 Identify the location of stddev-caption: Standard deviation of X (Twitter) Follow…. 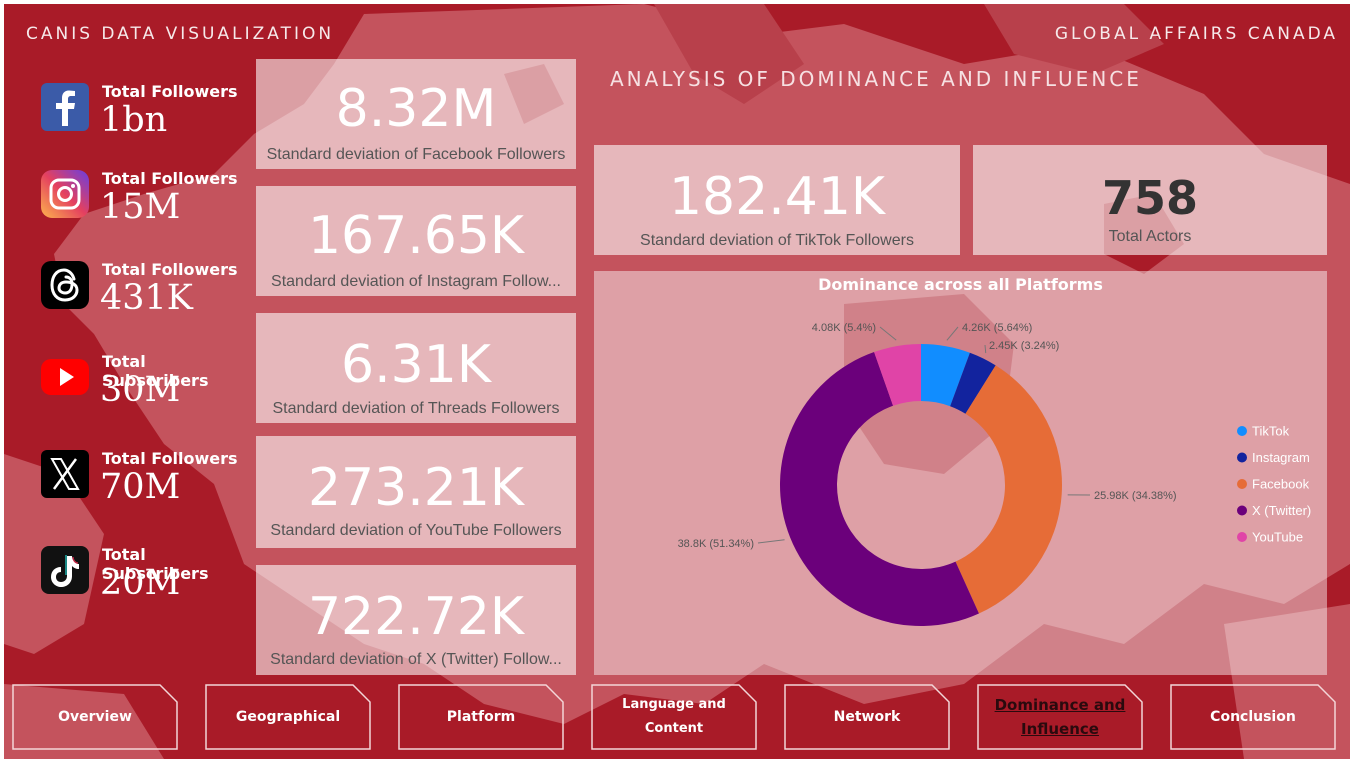
(416, 660).